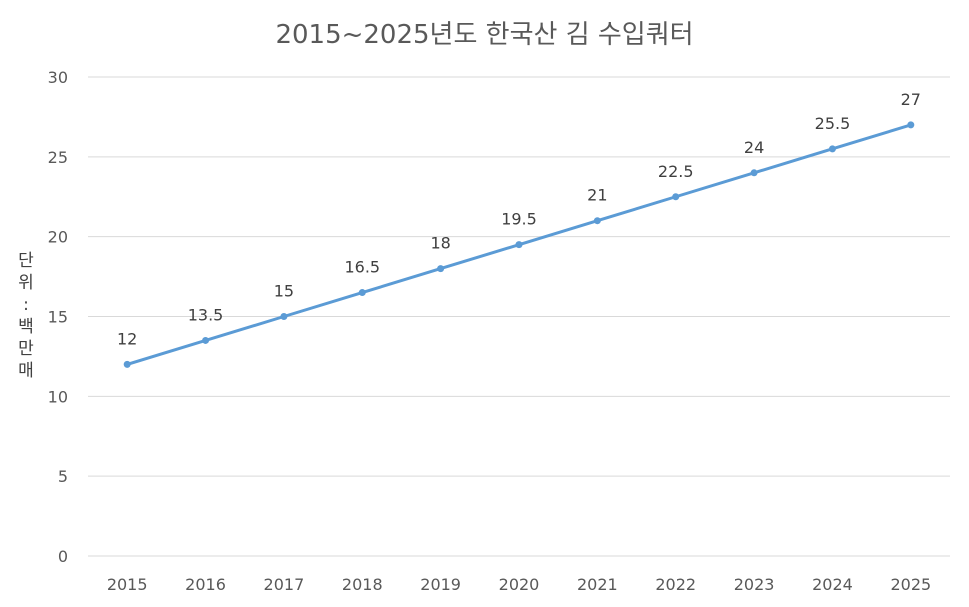  Describe the element at coordinates (127, 584) in the screenshot. I see `x-tick-label: 2015` at that location.